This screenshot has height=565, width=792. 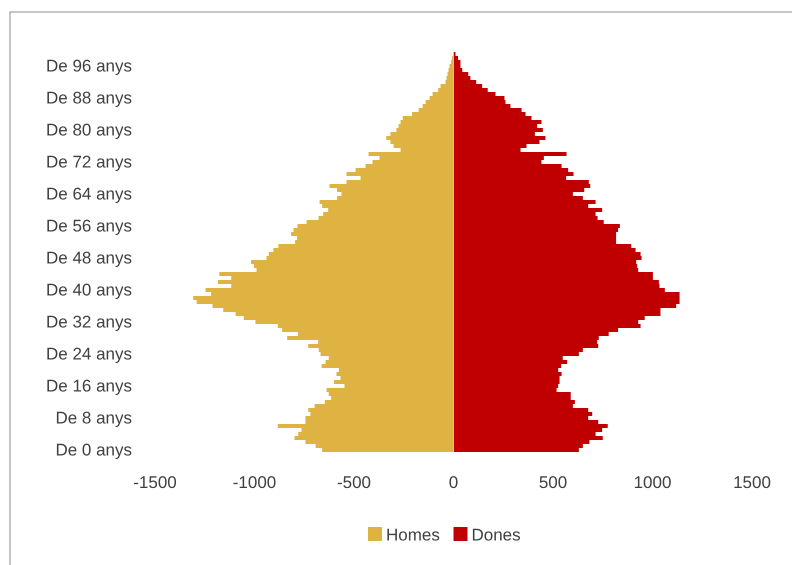 What do you see at coordinates (496, 535) in the screenshot?
I see `legend-label: Dones` at bounding box center [496, 535].